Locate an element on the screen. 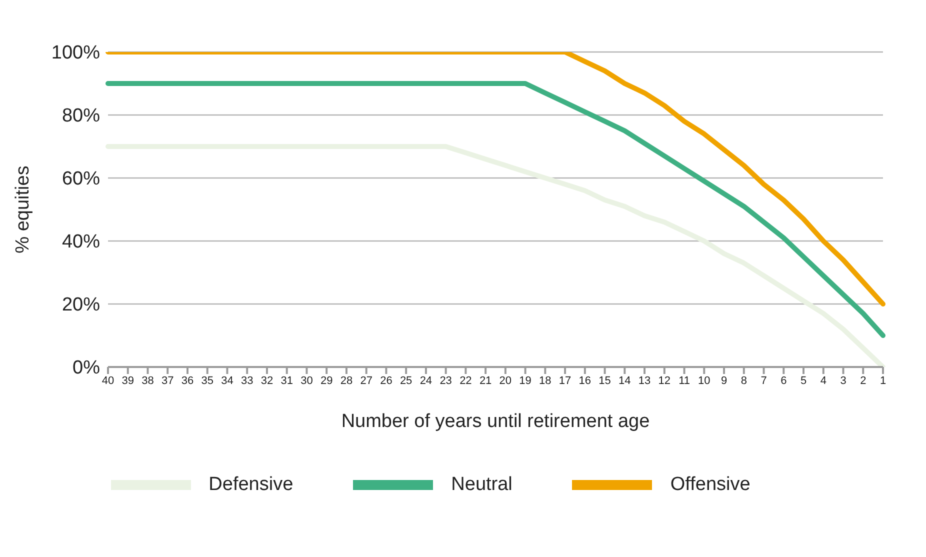 The image size is (926, 557). x-tick-label: 3 is located at coordinates (843, 380).